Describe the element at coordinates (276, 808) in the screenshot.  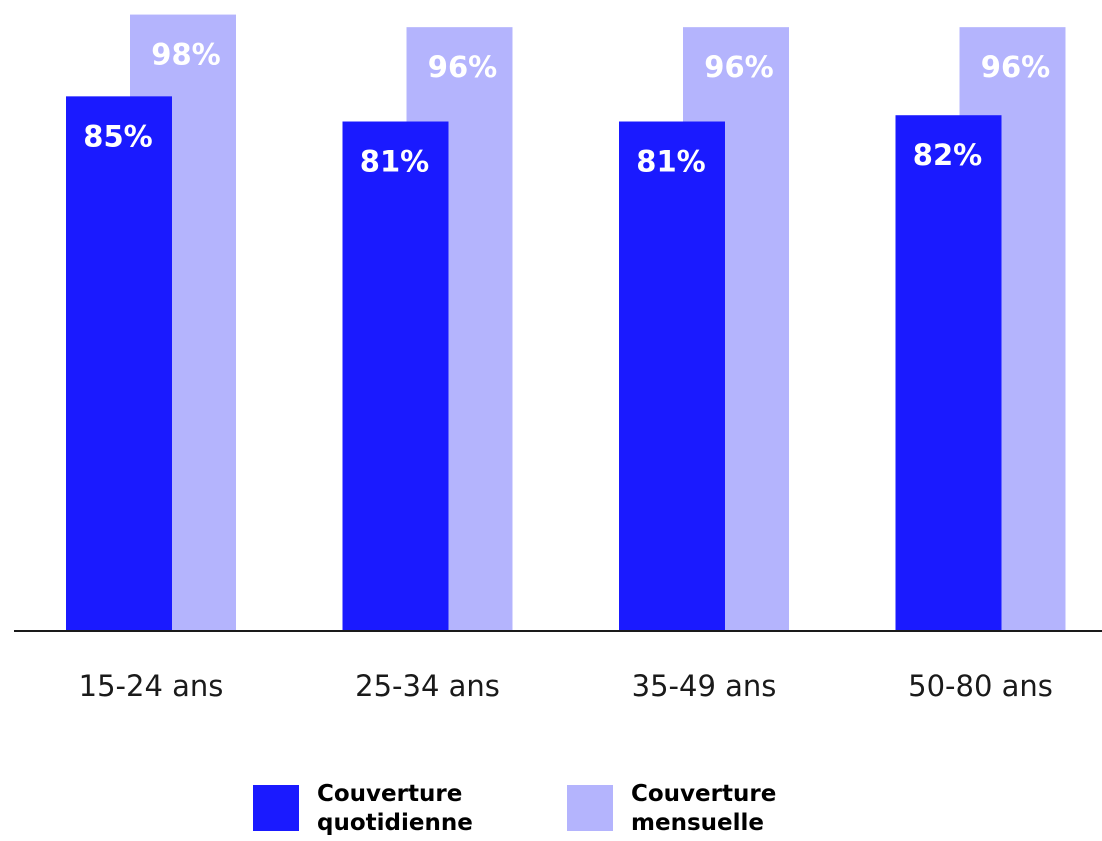
I see `legend-swatch-daily` at that location.